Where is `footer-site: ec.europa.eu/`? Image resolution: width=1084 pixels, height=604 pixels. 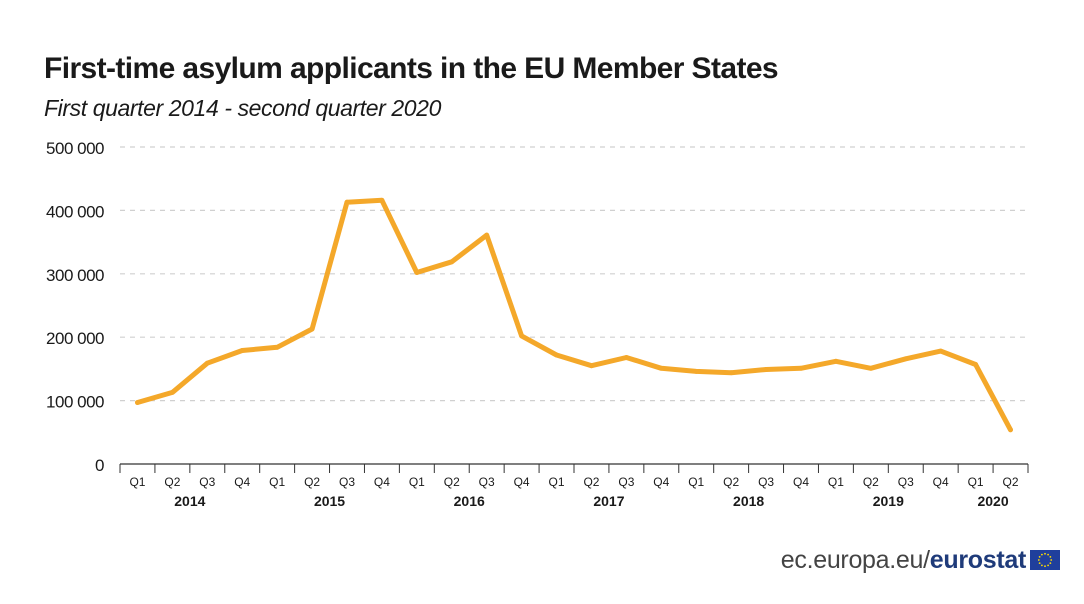
footer-site: ec.europa.eu/ is located at coordinates (855, 559).